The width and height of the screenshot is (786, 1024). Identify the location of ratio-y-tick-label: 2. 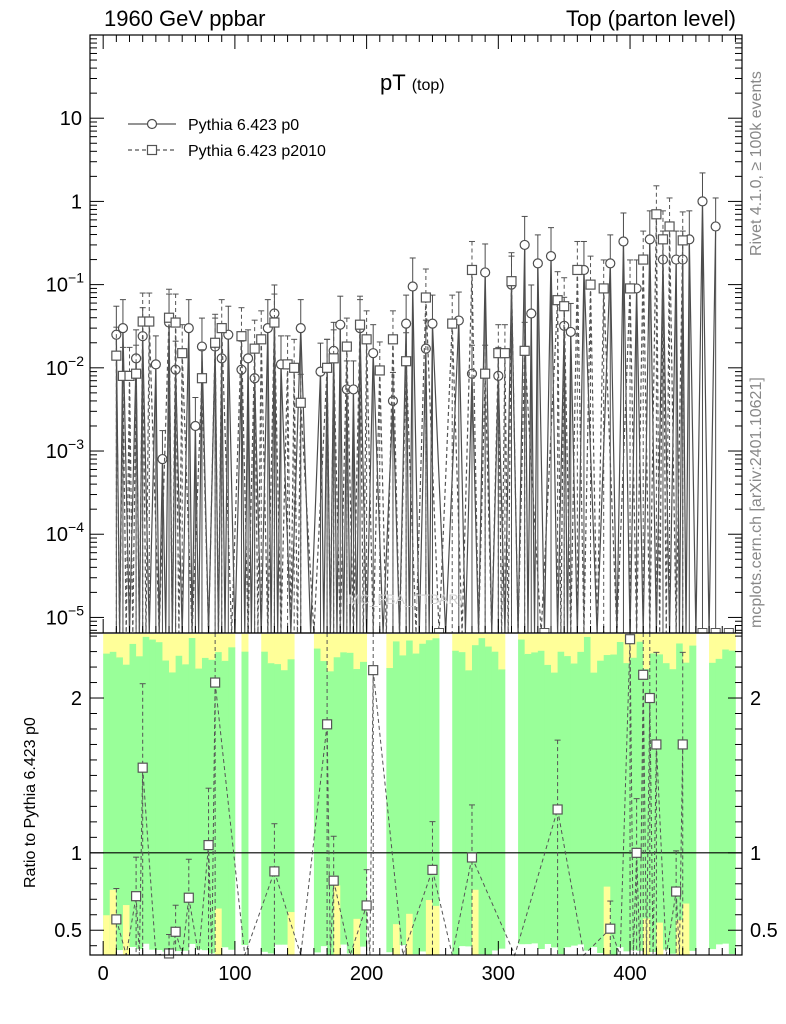
(76, 699).